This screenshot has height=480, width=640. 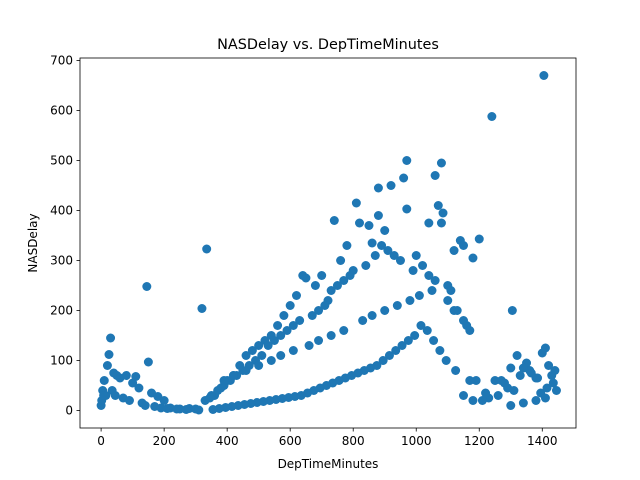 I want to click on x-tick-label: 400, so click(x=227, y=441).